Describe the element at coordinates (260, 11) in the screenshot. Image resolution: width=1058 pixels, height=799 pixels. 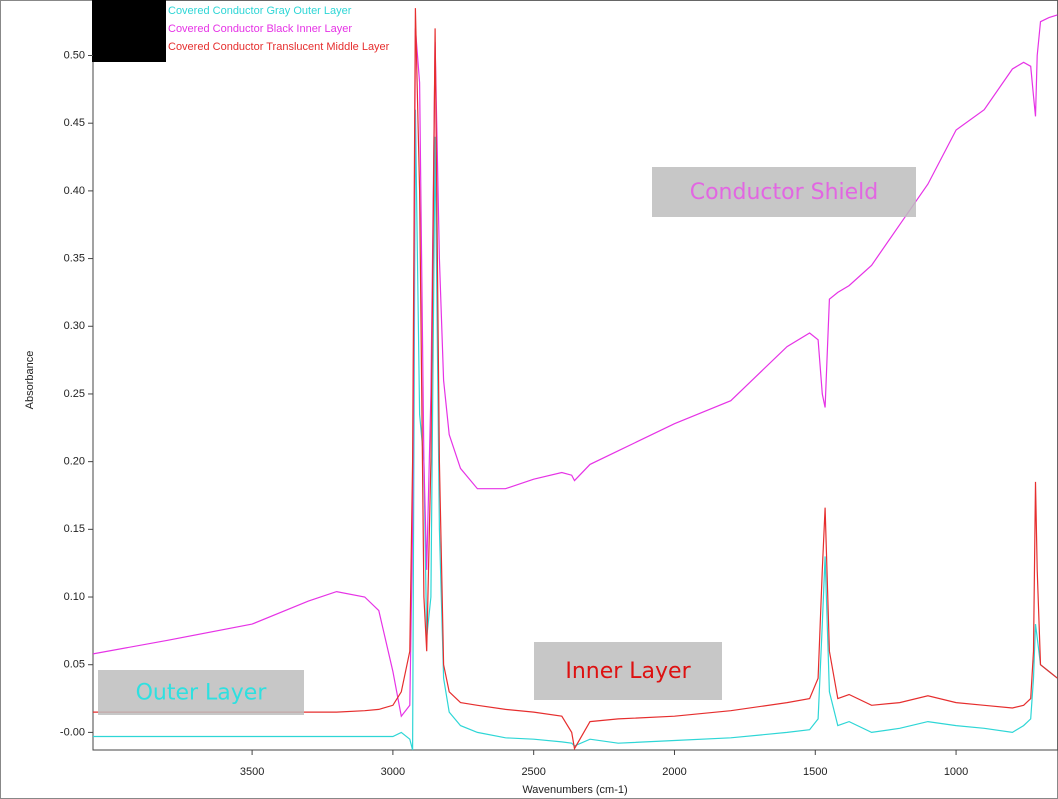
I see `legend-text: Covered Conductor Gray Outer Layer` at that location.